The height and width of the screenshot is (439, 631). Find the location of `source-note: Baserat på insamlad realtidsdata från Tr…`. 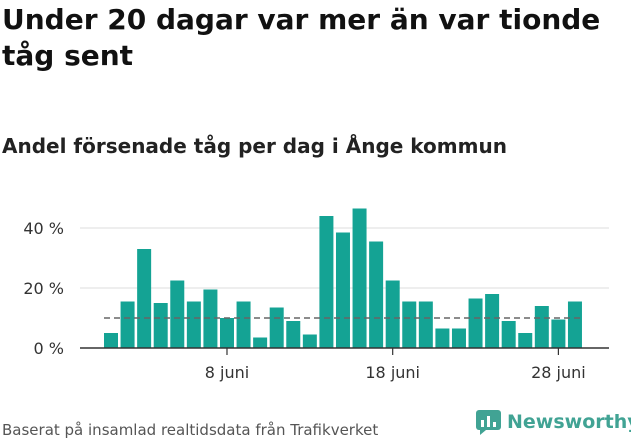

source-note: Baserat på insamlad realtidsdata från Tr… is located at coordinates (190, 430).